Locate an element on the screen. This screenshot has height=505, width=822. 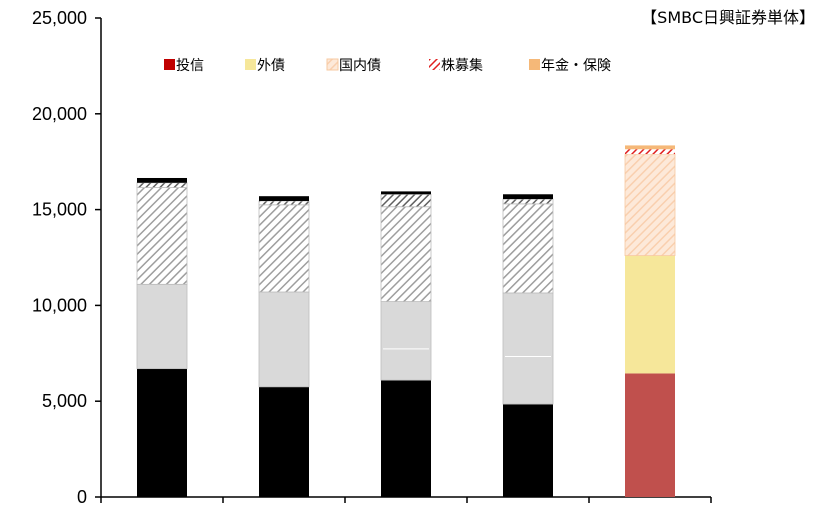
y-tick-label: 15,000 is located at coordinates (59, 210).